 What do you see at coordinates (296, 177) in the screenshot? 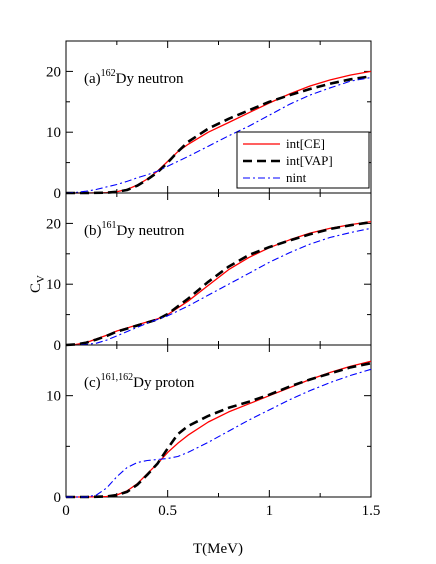
I see `legend-label: nint` at bounding box center [296, 177].